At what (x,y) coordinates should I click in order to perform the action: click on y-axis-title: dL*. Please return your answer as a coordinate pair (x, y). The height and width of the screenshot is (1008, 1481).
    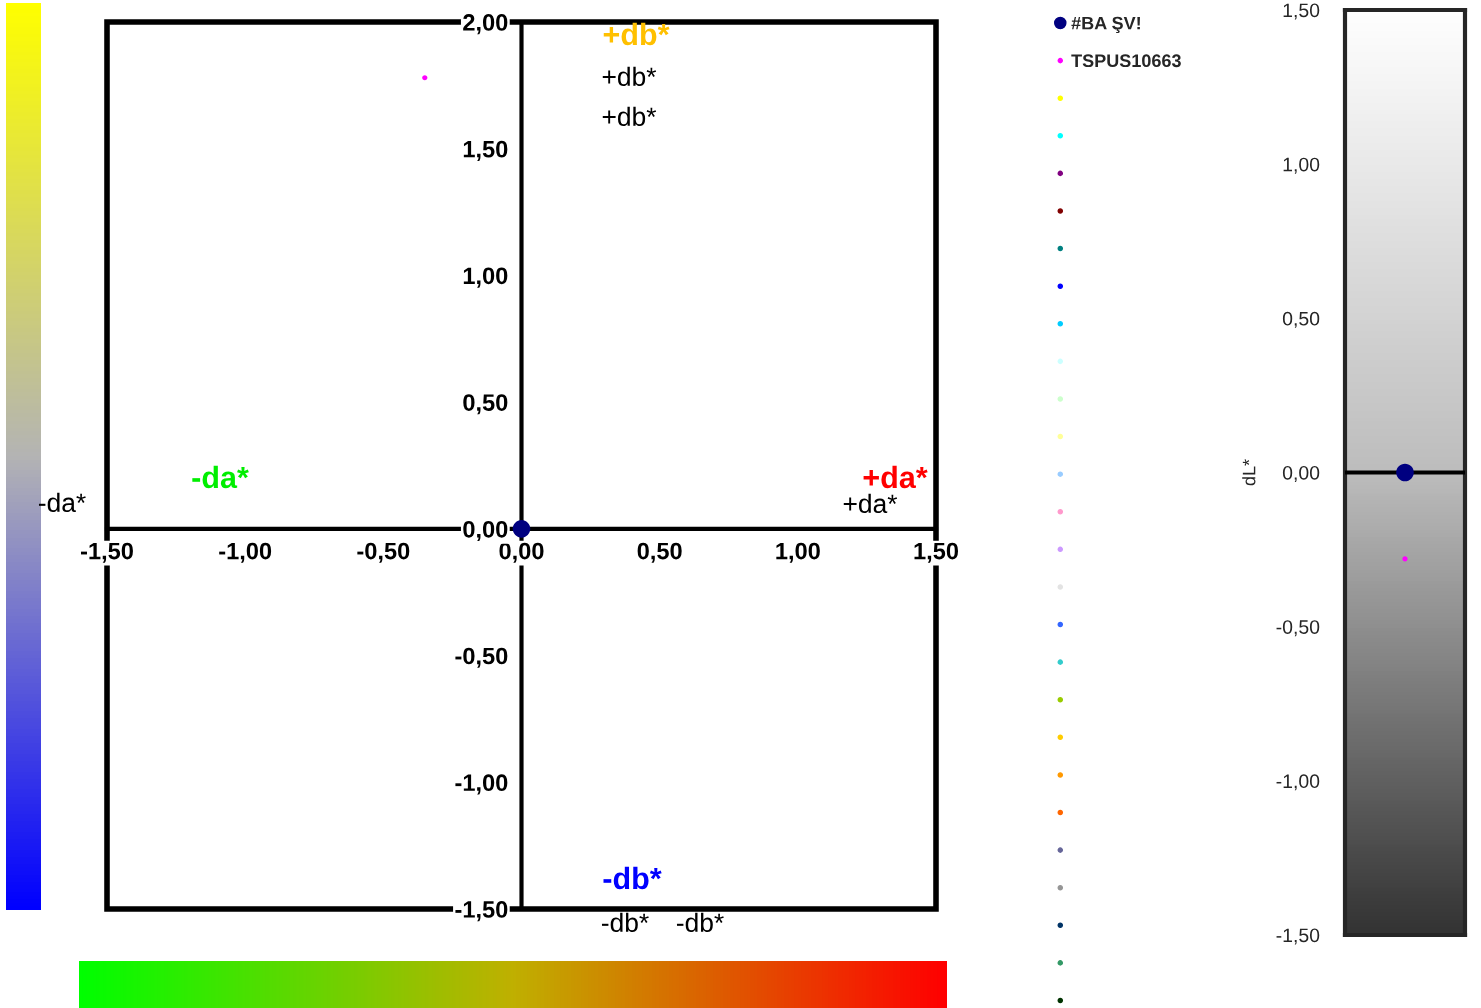
    Looking at the image, I should click on (1249, 472).